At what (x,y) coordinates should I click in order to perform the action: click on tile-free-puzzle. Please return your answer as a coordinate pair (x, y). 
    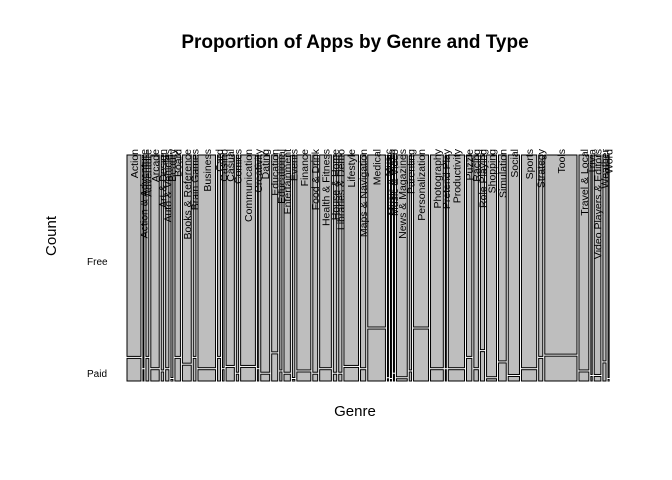
    Looking at the image, I should click on (469, 255).